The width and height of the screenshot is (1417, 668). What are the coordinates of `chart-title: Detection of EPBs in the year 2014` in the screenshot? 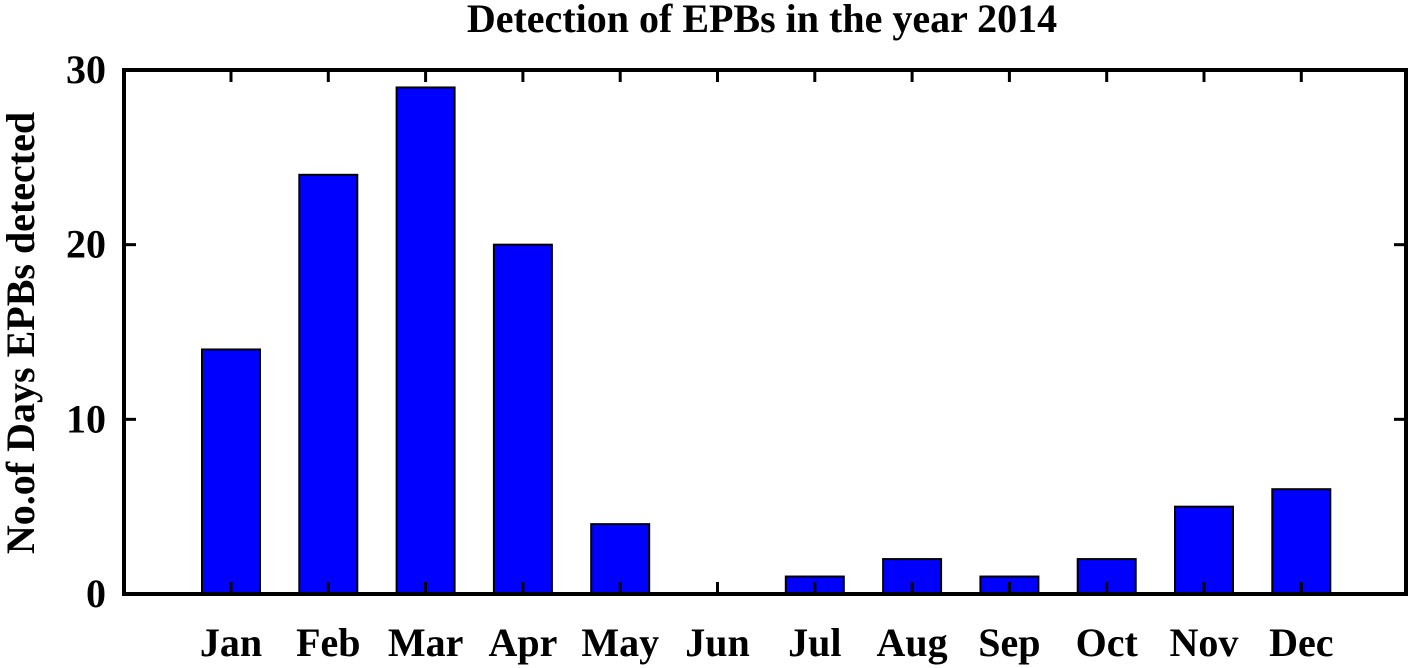 It's located at (762, 20).